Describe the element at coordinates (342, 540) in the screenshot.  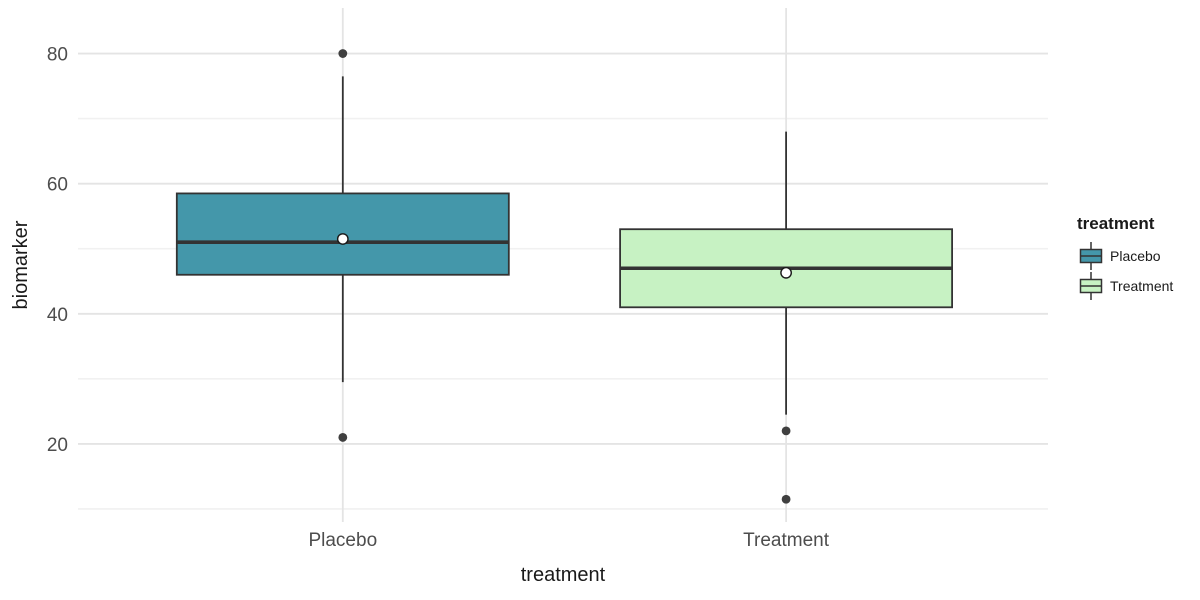
I see `x-tick-label-placebo: Placebo` at that location.